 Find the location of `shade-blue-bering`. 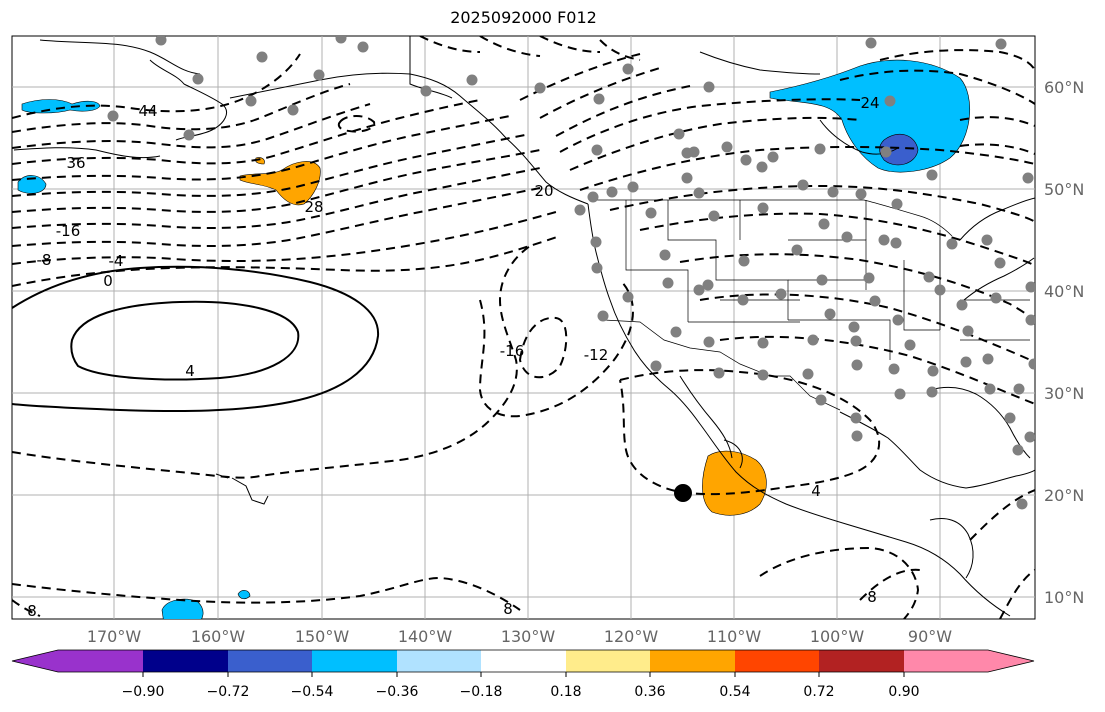

shade-blue-bering is located at coordinates (32, 184).